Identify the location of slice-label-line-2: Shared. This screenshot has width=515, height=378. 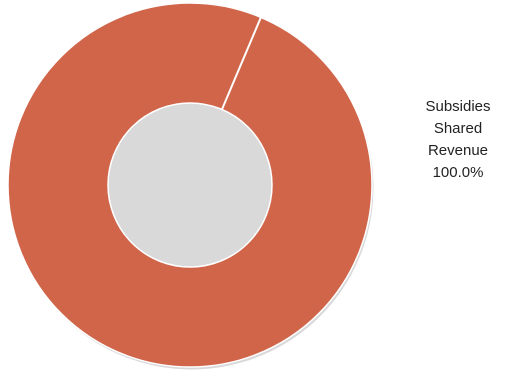
(458, 128).